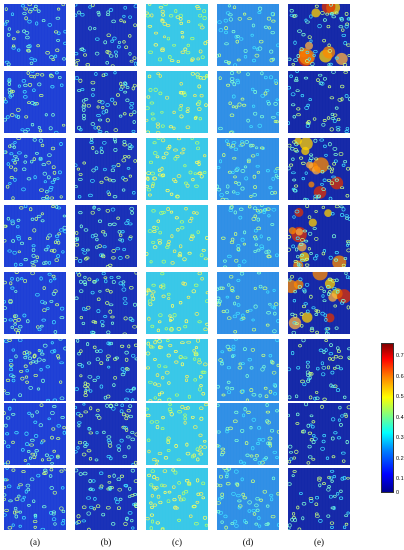 Image resolution: width=404 pixels, height=550 pixels. Describe the element at coordinates (387, 418) in the screenshot. I see `colorbar` at that location.